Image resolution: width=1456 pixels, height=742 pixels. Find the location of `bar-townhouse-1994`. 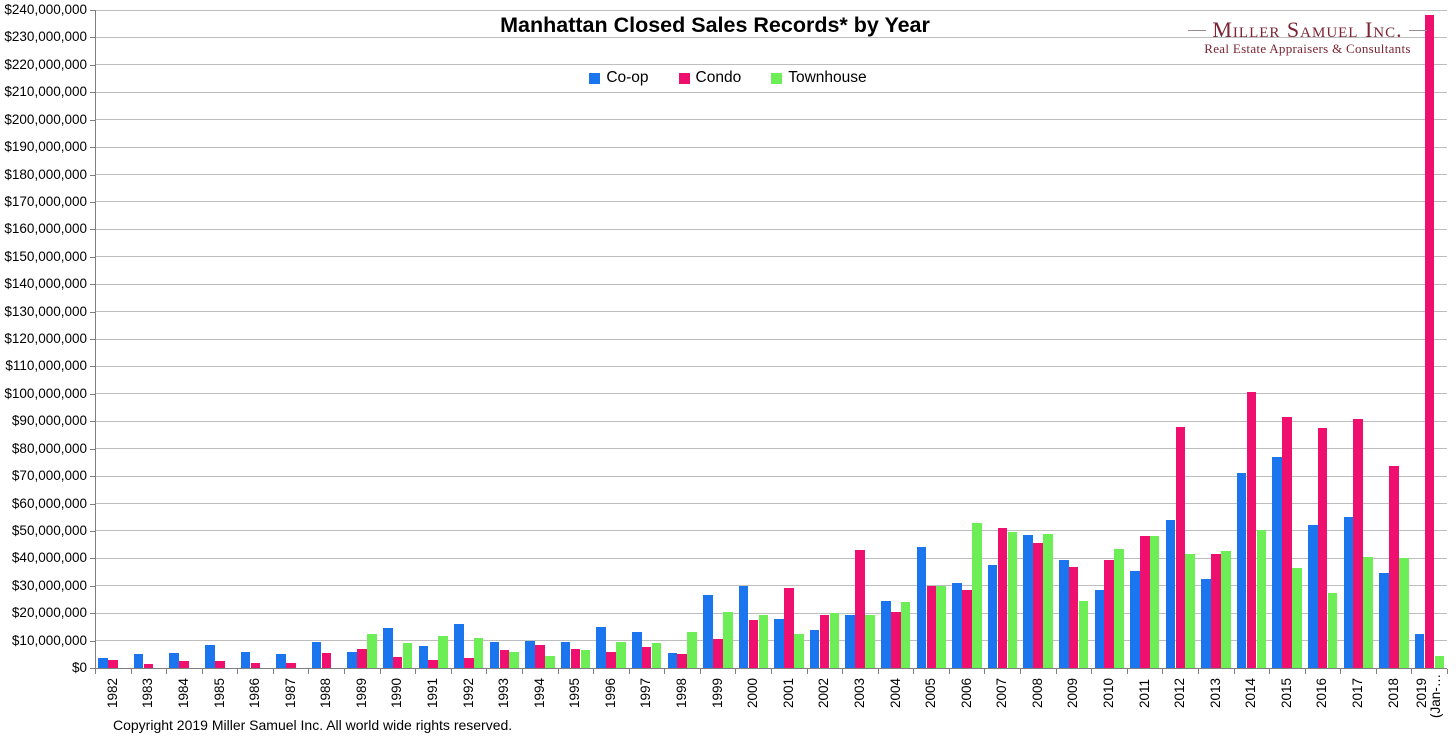

bar-townhouse-1994 is located at coordinates (550, 661).